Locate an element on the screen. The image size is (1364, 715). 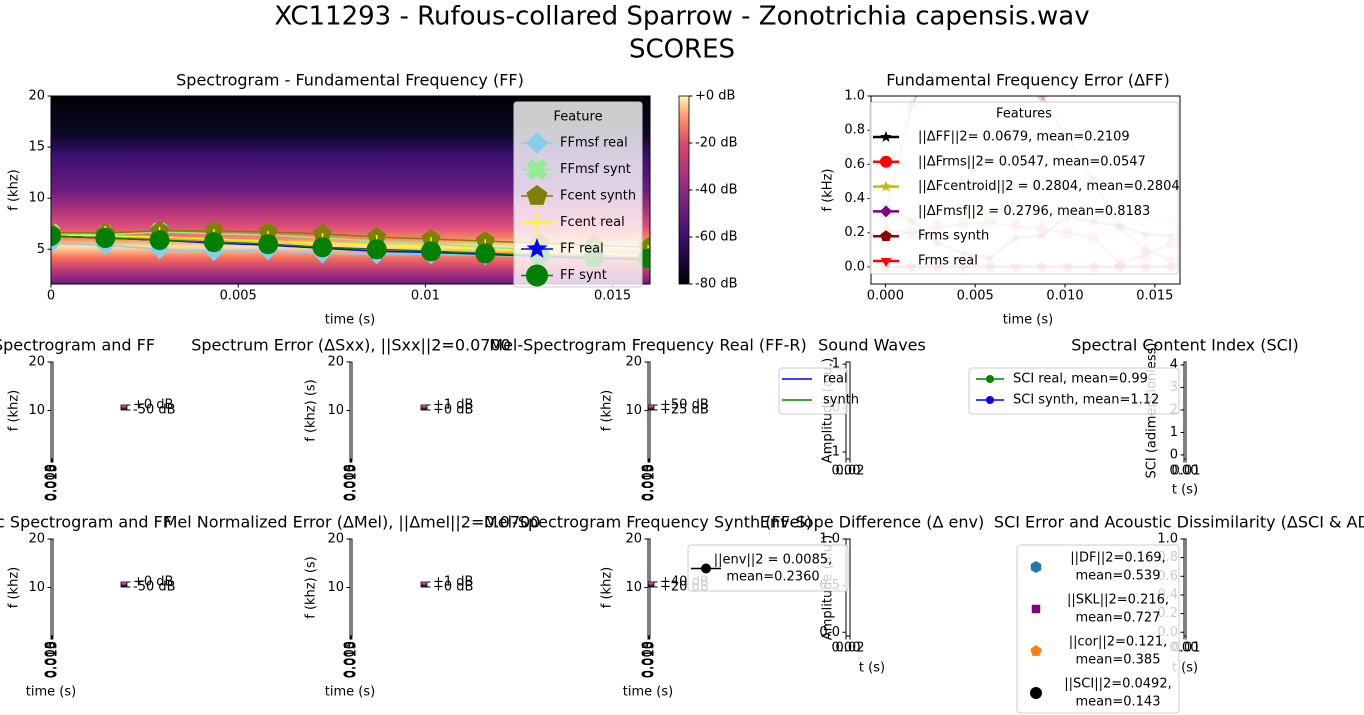
x-tick-label: 0 is located at coordinates (51, 296).